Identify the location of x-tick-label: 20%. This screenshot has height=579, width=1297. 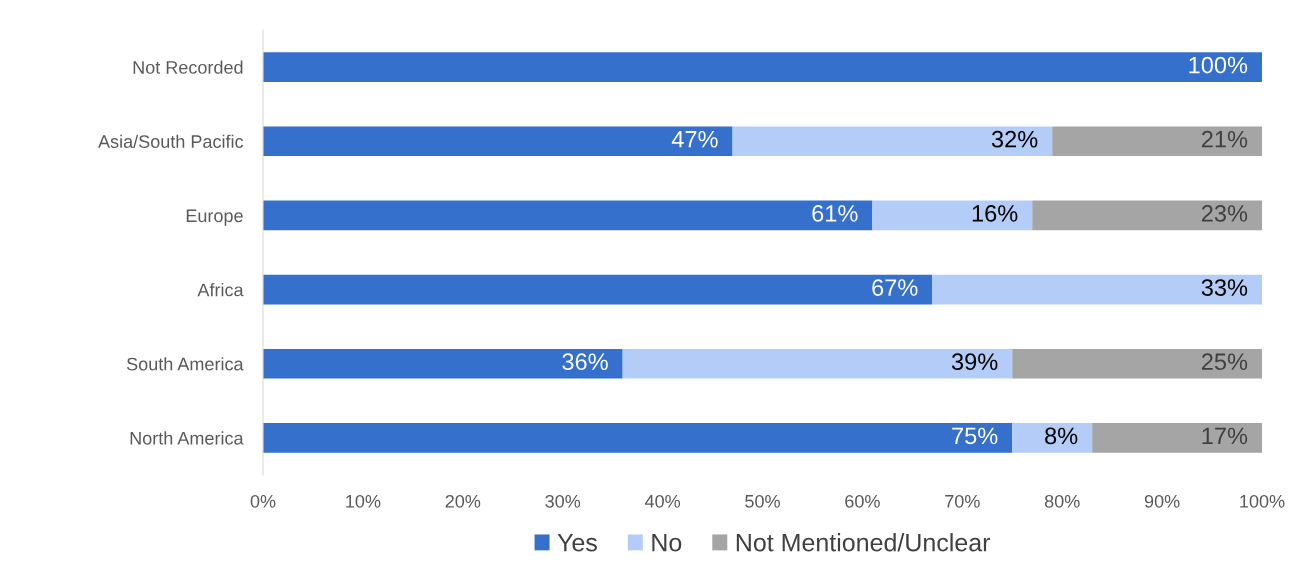
(463, 501).